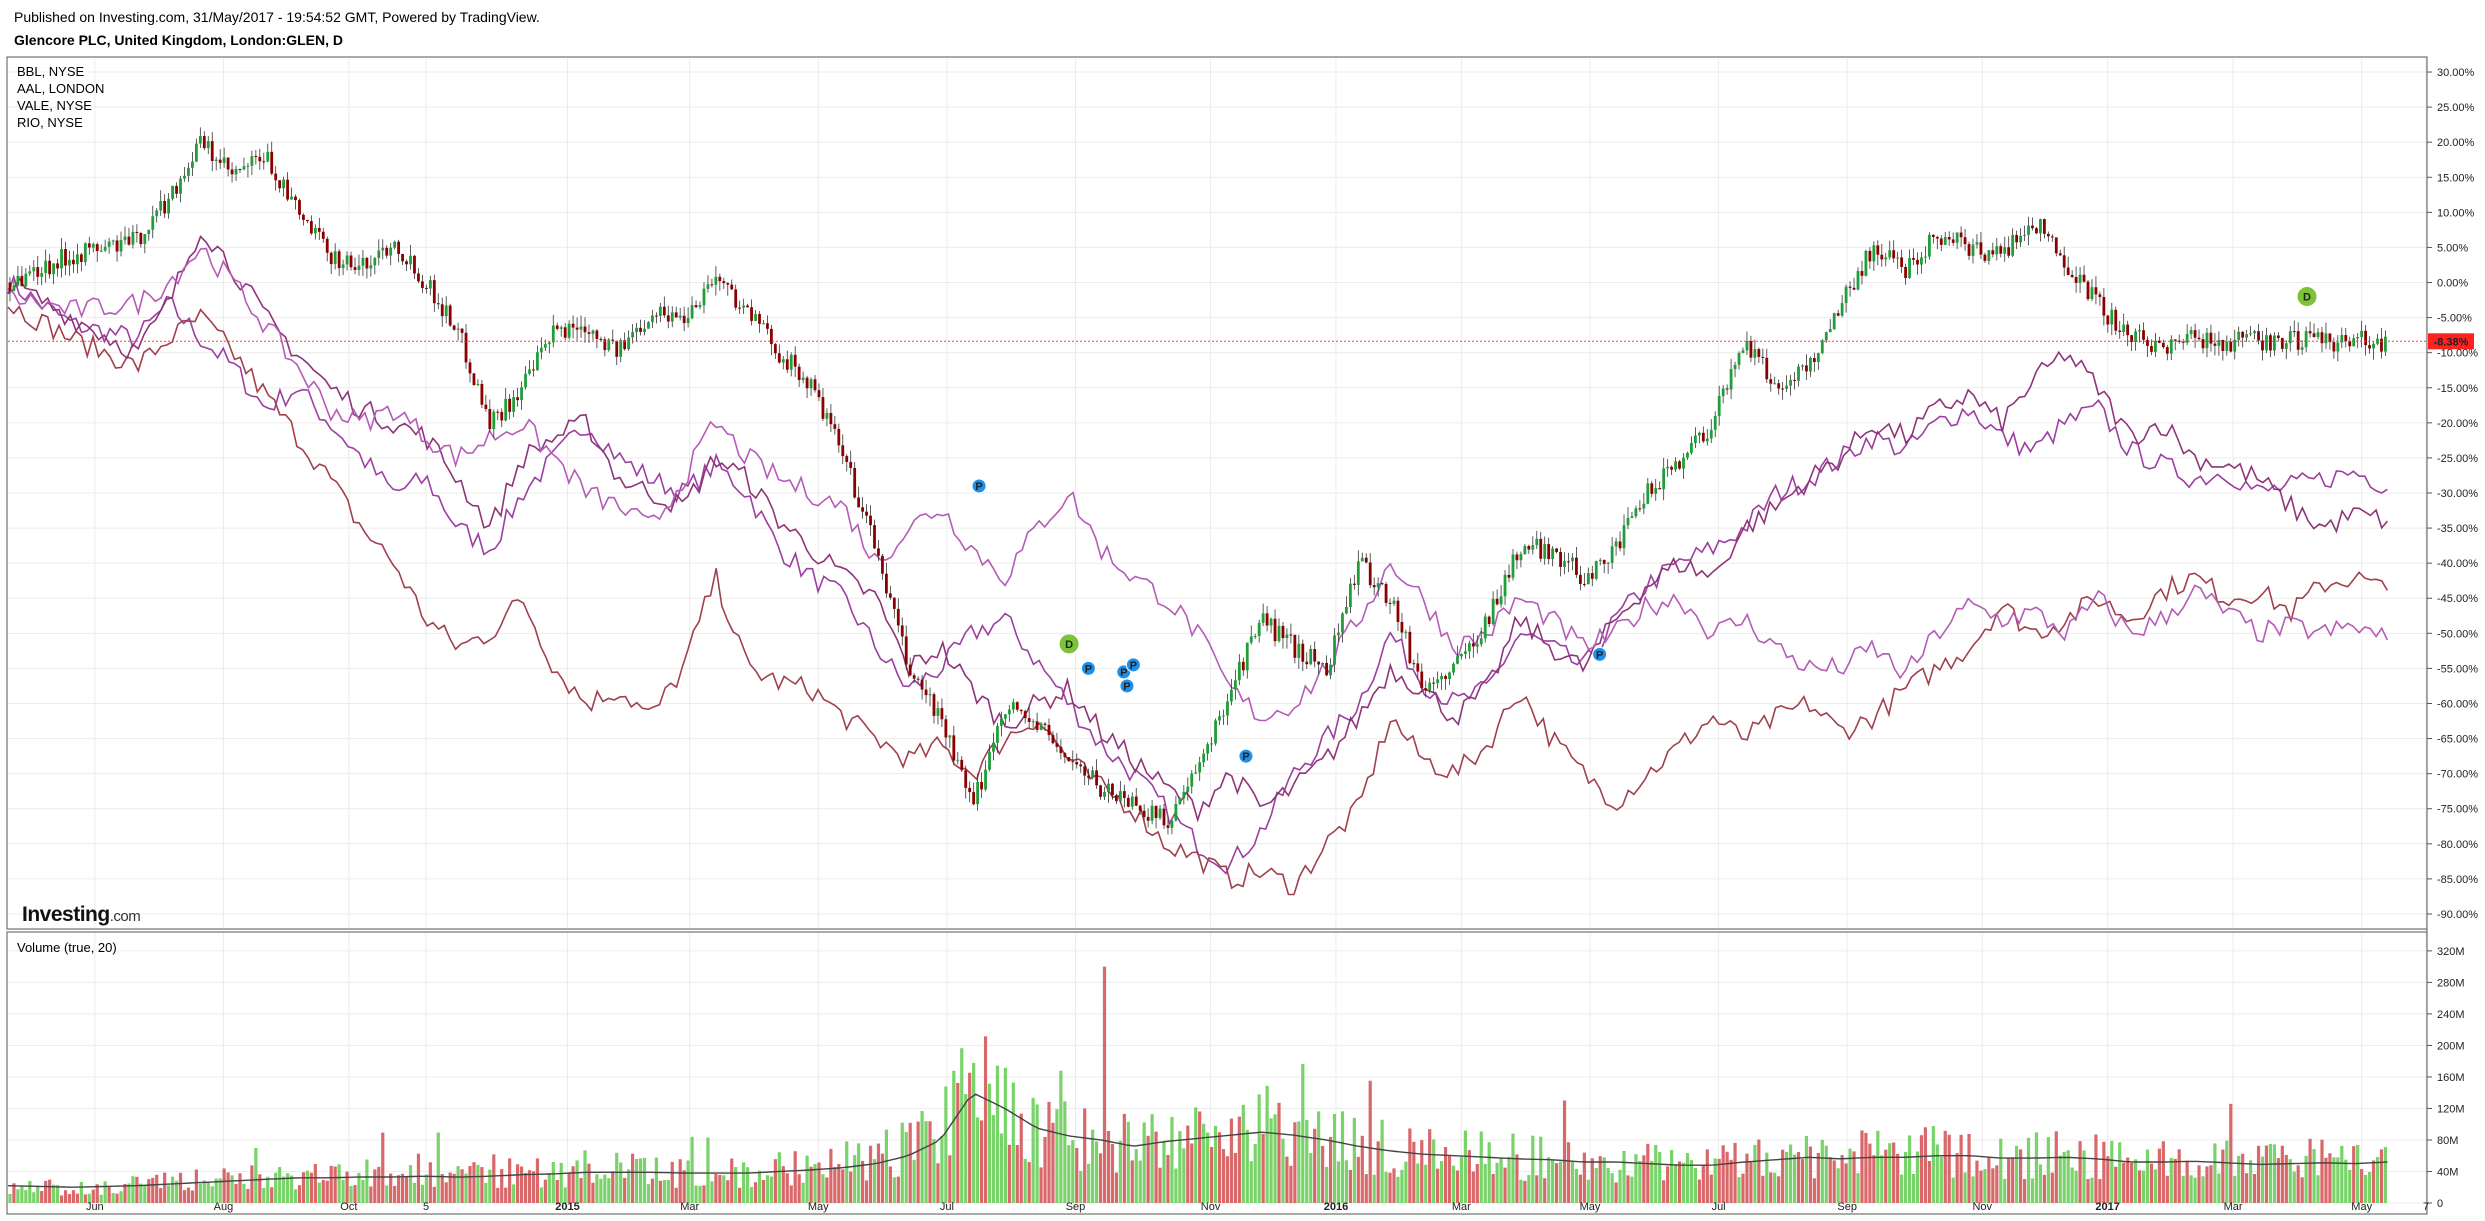 Image resolution: width=2485 pixels, height=1221 pixels. Describe the element at coordinates (54, 105) in the screenshot. I see `legend-item-vale: VALE, NYSE` at that location.